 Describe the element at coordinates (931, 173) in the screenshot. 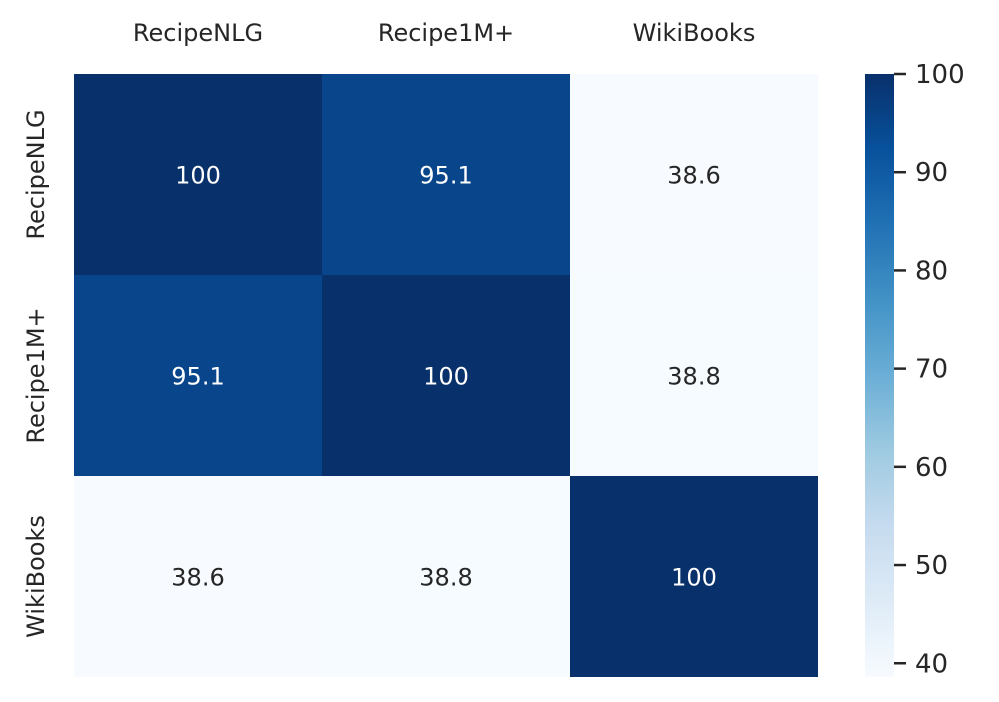

I see `colorbar-tick-label: 90` at that location.